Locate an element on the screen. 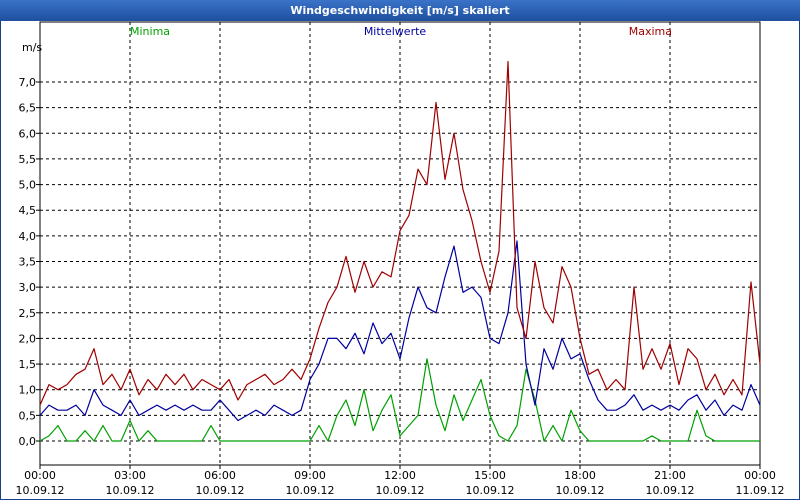 The image size is (800, 500). x-tick-time: 12:00 is located at coordinates (400, 475).